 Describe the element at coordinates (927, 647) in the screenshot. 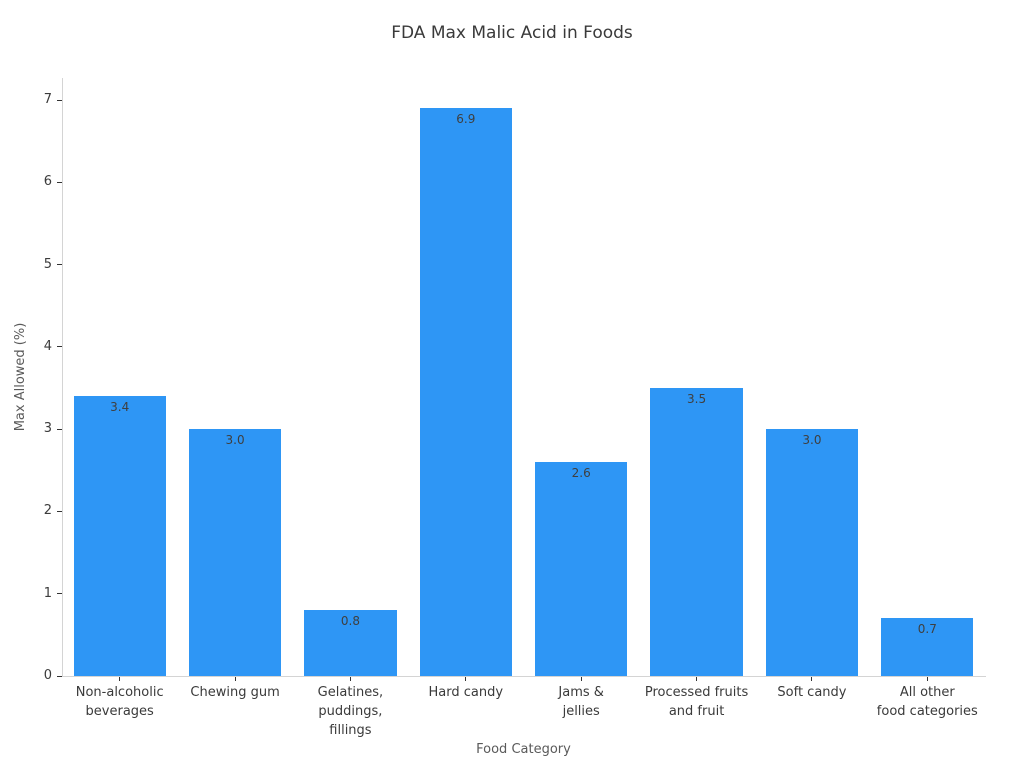

I see `bar: 0.7` at that location.